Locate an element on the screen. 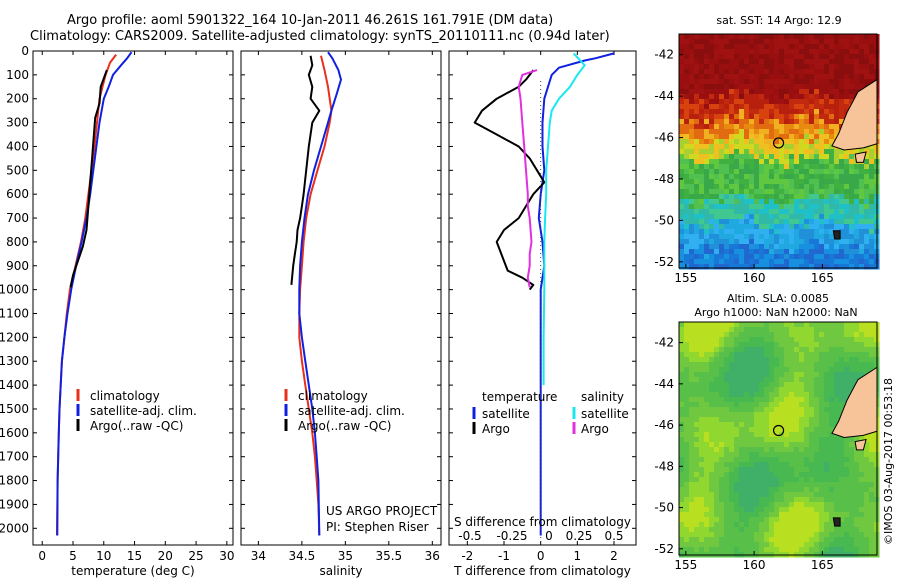 The image size is (900, 580). legend-label: satellite-adj. clim. is located at coordinates (351, 411).